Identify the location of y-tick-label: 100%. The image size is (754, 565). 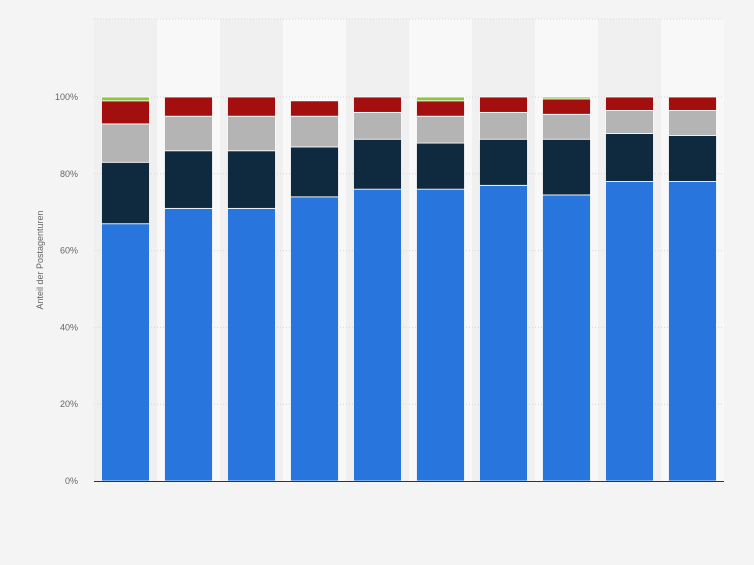
(66, 97).